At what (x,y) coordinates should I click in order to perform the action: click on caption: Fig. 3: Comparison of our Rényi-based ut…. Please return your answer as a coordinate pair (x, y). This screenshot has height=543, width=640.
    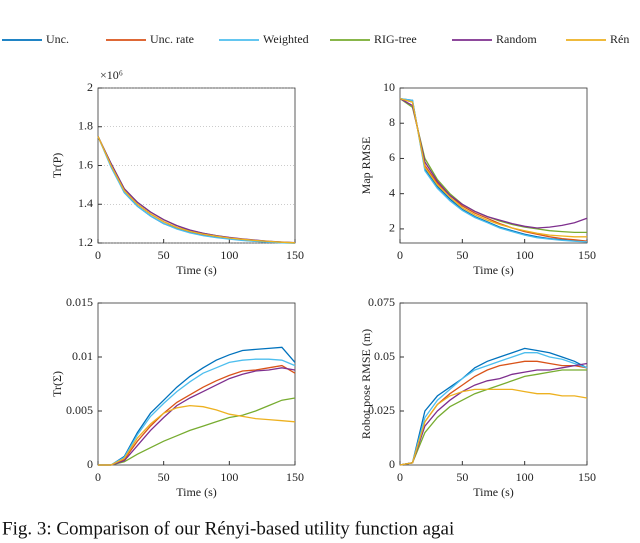
    Looking at the image, I should click on (228, 528).